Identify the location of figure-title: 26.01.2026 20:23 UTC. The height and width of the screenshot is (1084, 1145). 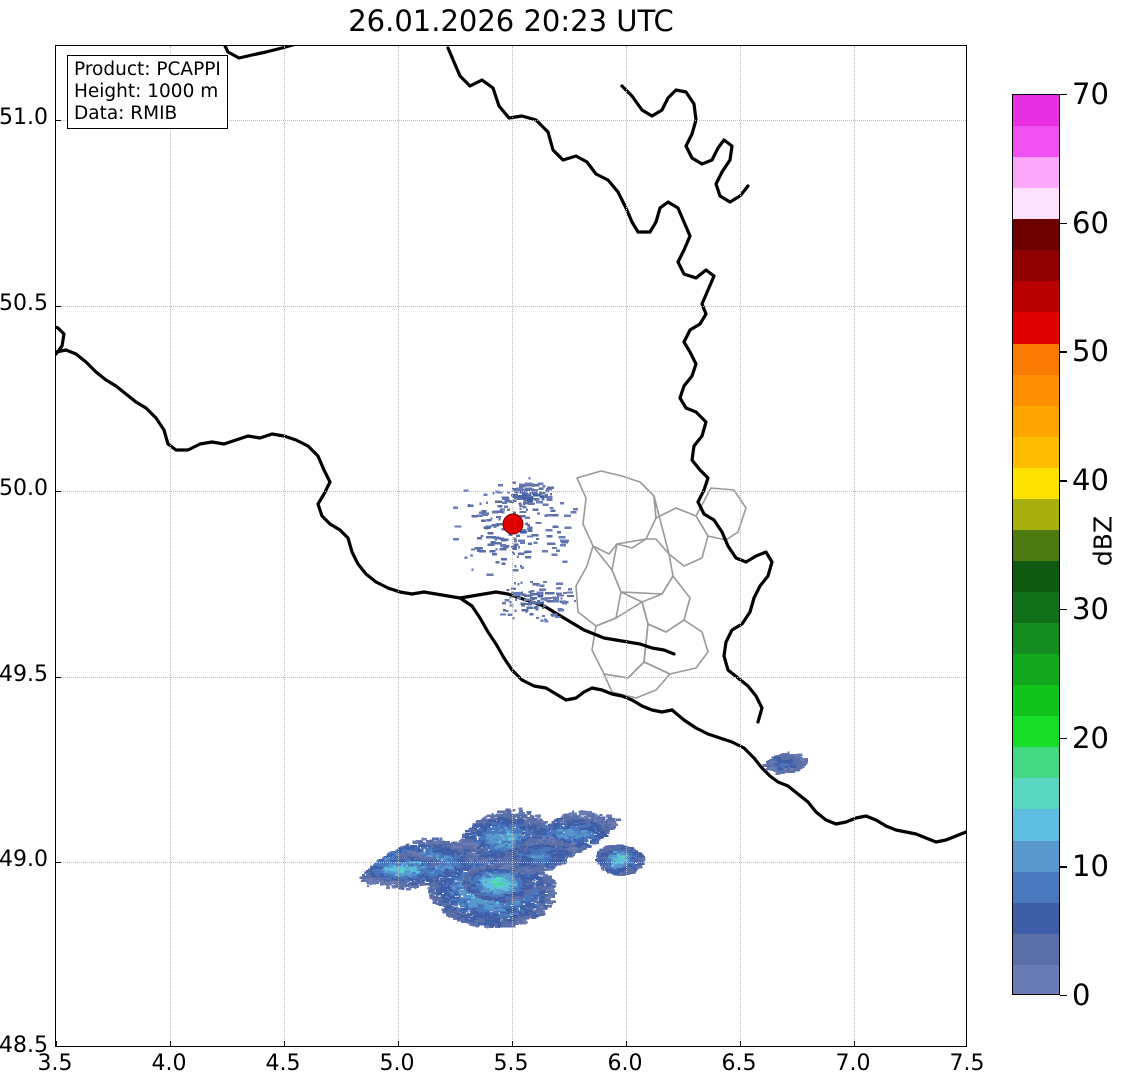
(511, 21).